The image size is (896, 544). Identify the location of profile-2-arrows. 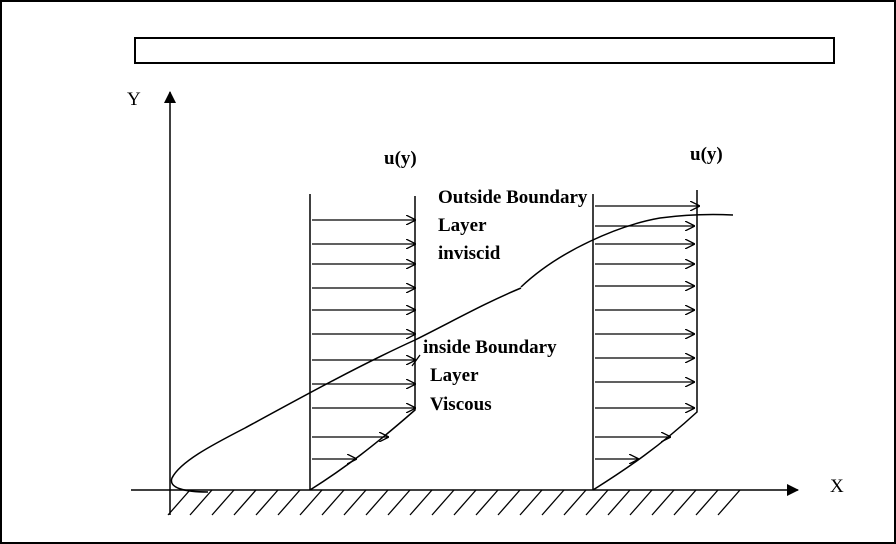
(647, 332).